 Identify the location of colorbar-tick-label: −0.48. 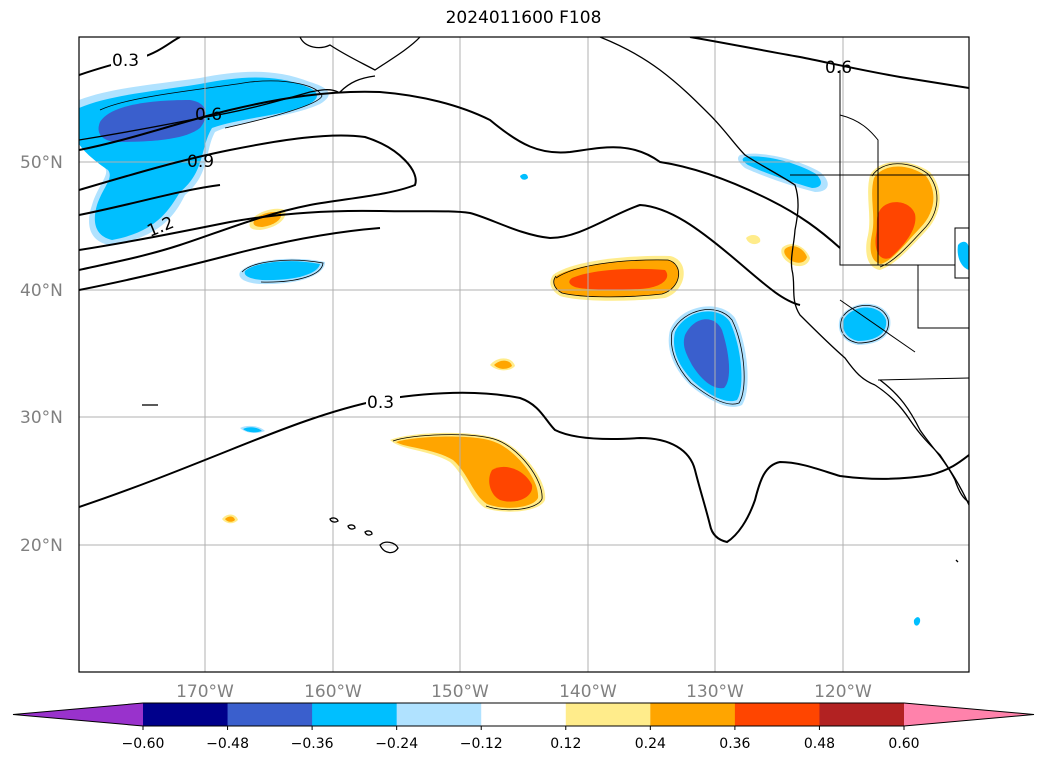
(227, 744).